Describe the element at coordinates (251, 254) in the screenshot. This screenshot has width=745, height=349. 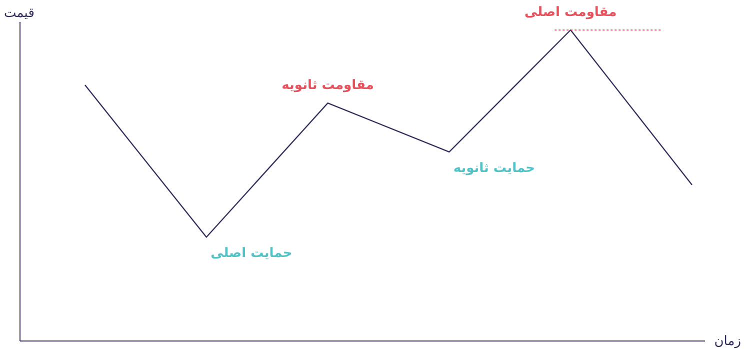
I see `annotation: حمایت اصلی` at that location.